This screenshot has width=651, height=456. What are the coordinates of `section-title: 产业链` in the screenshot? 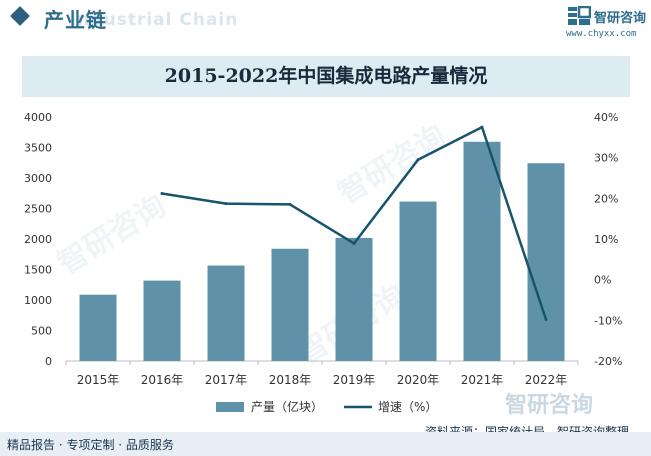 It's located at (75, 20).